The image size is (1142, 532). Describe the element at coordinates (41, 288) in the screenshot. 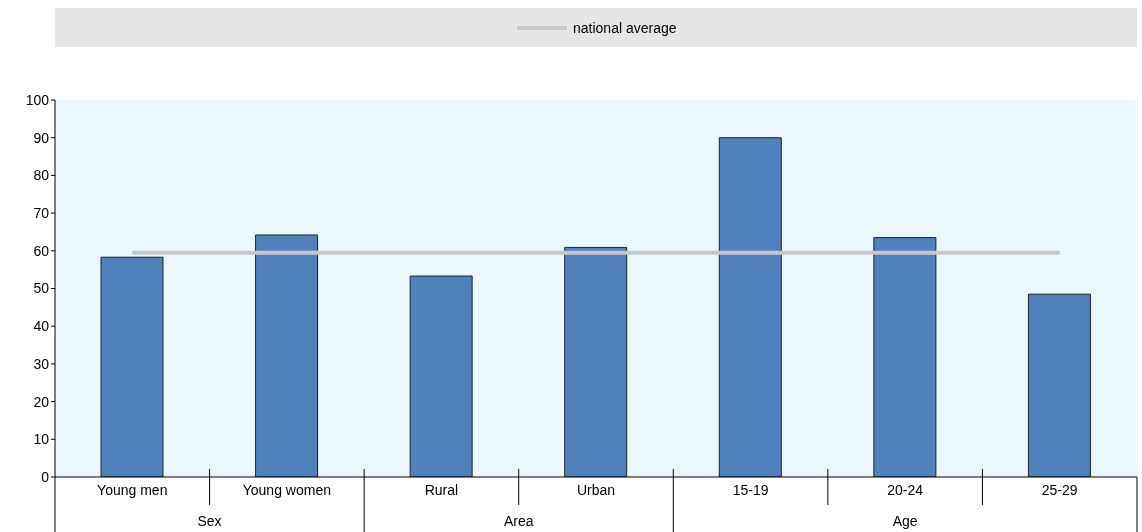

I see `y-tick-label: 50` at that location.